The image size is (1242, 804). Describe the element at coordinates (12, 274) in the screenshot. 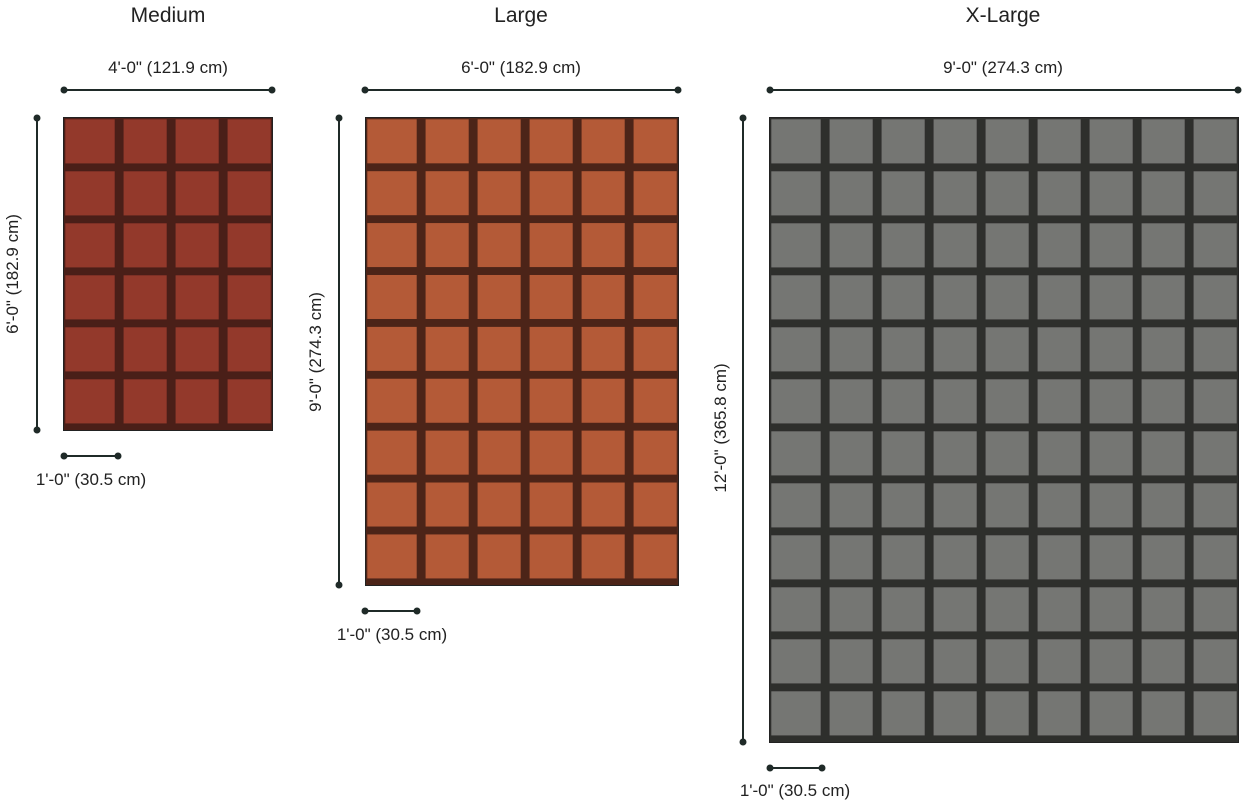

I see `medium-height-label: 6'-0" (182.9 cm)` at that location.